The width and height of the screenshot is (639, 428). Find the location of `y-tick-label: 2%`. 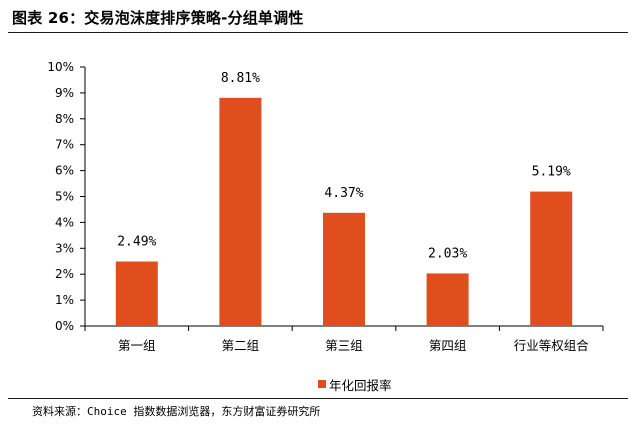

y-tick-label: 2% is located at coordinates (64, 274).